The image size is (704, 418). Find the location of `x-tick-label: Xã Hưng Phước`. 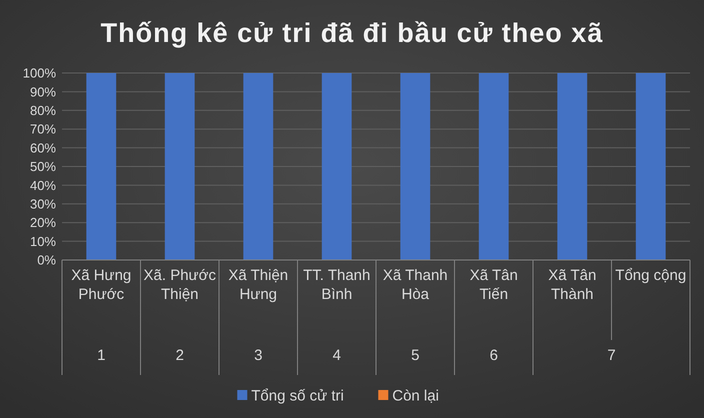

x-tick-label: Xã Hưng Phước is located at coordinates (101, 285).